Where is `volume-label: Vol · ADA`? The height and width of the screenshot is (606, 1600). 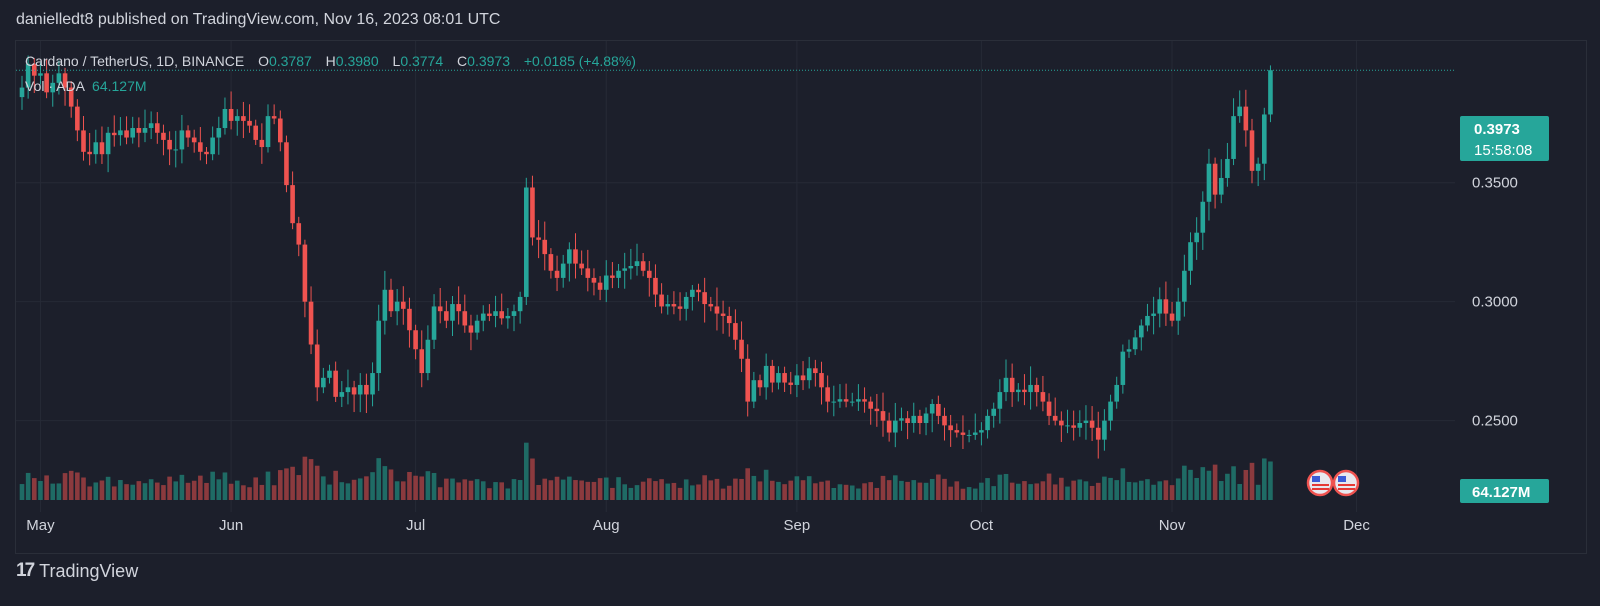
volume-label: Vol · ADA is located at coordinates (55, 86).